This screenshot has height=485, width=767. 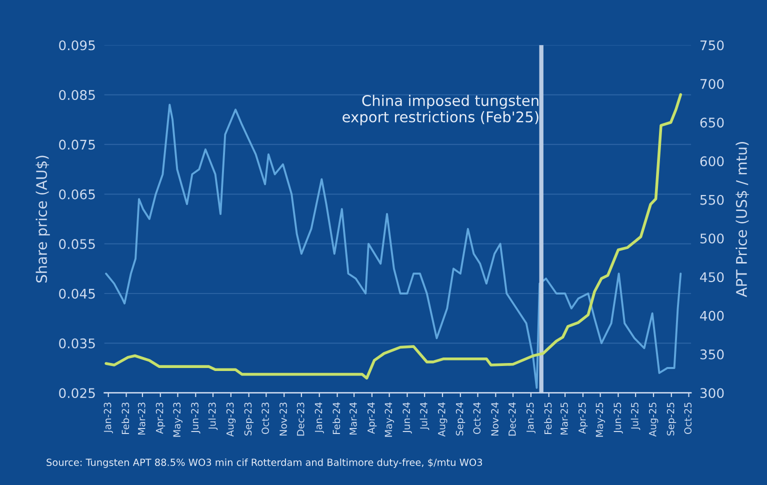 I want to click on y2-tick-label: 550, so click(x=712, y=199).